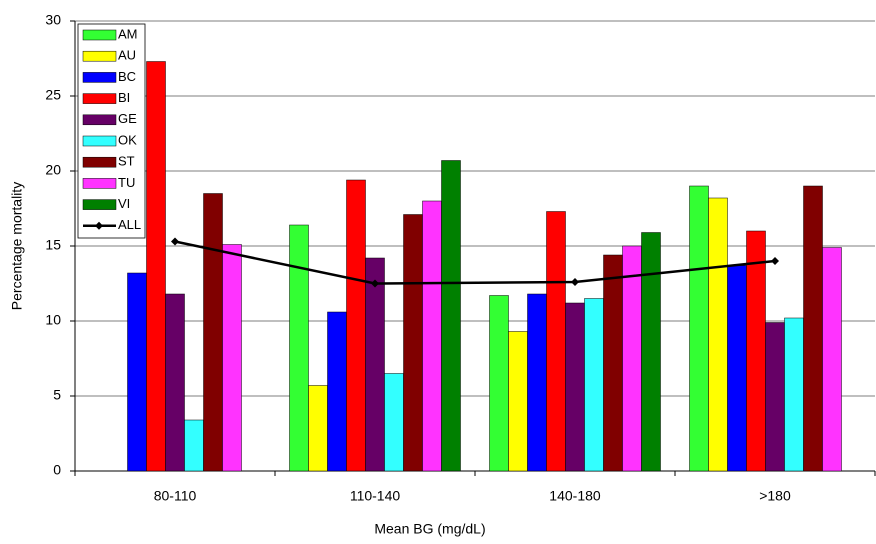 The image size is (876, 544). What do you see at coordinates (124, 203) in the screenshot?
I see `legend-label: VI` at bounding box center [124, 203].